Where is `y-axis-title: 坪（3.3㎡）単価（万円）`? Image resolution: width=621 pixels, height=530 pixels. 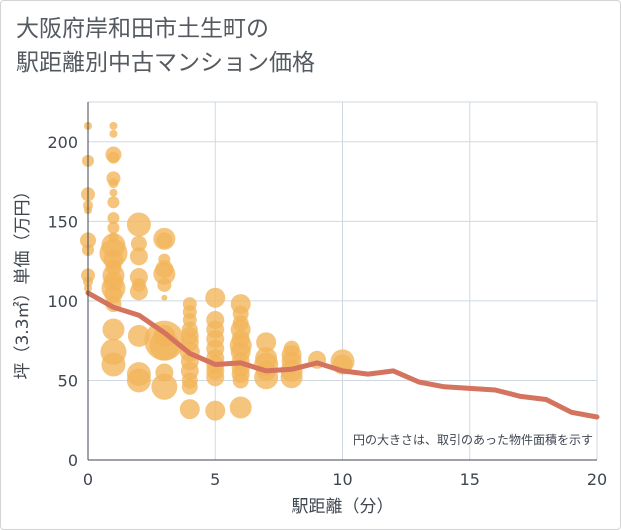
y-axis-title: 坪（3.3㎡）単価（万円） is located at coordinates (23, 280).